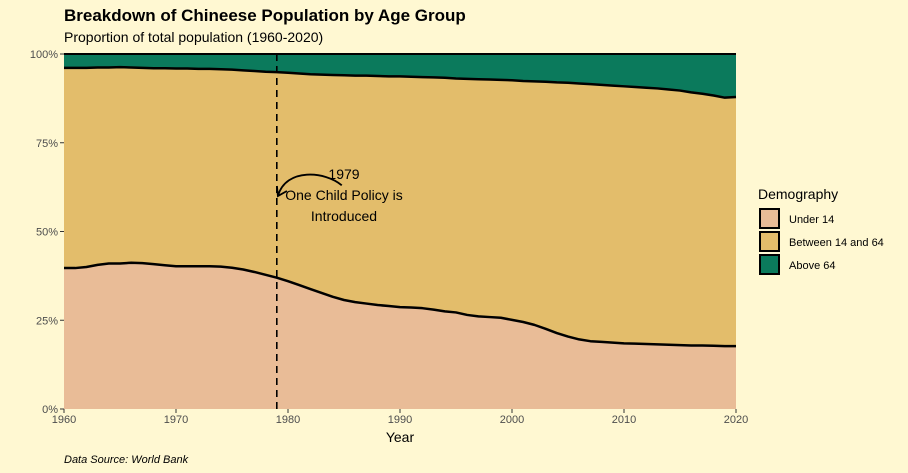  Describe the element at coordinates (836, 243) in the screenshot. I see `legend-label-1: Between 14 and 64` at that location.